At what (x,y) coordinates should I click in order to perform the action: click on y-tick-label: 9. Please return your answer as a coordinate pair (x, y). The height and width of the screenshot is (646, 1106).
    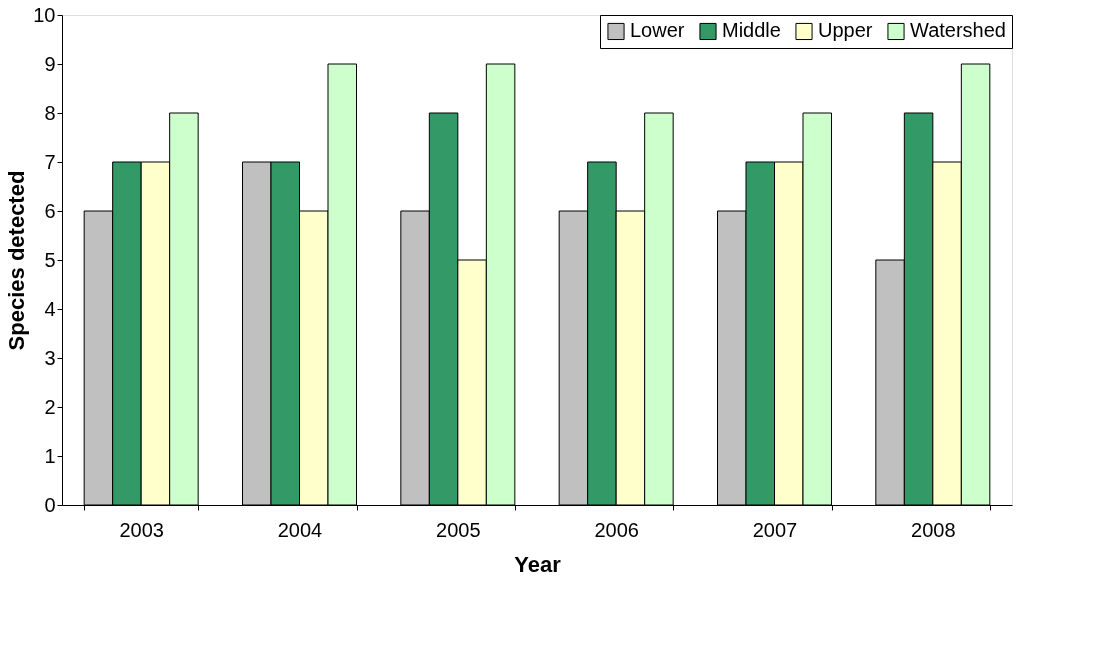
    Looking at the image, I should click on (50, 63).